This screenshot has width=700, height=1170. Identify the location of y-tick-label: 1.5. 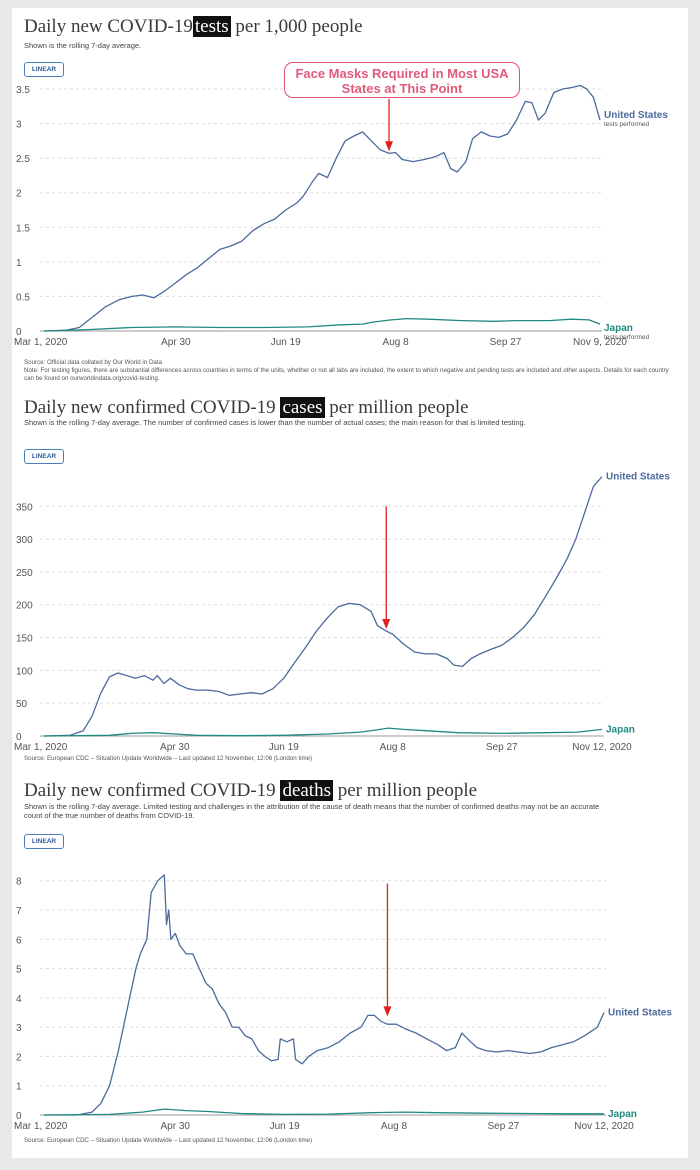
(23, 228).